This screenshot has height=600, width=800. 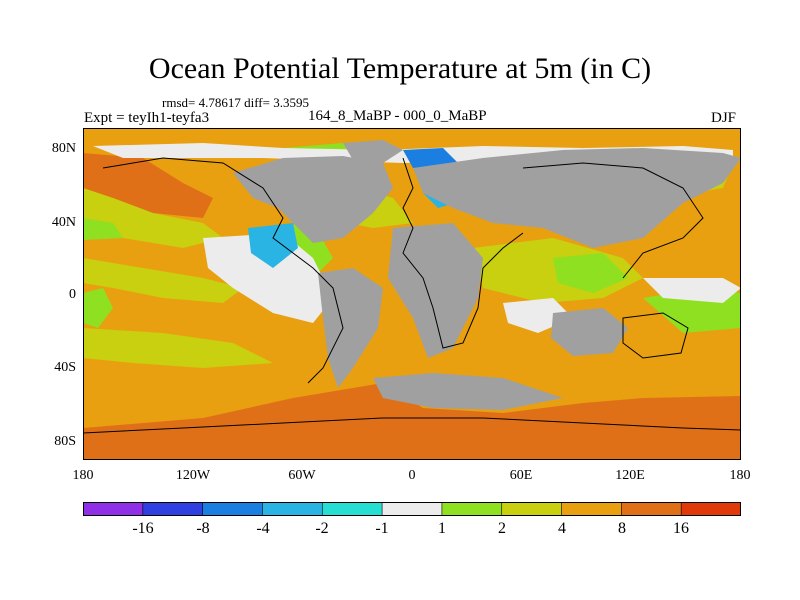 I want to click on lon-tick-label: 60W, so click(x=302, y=475).